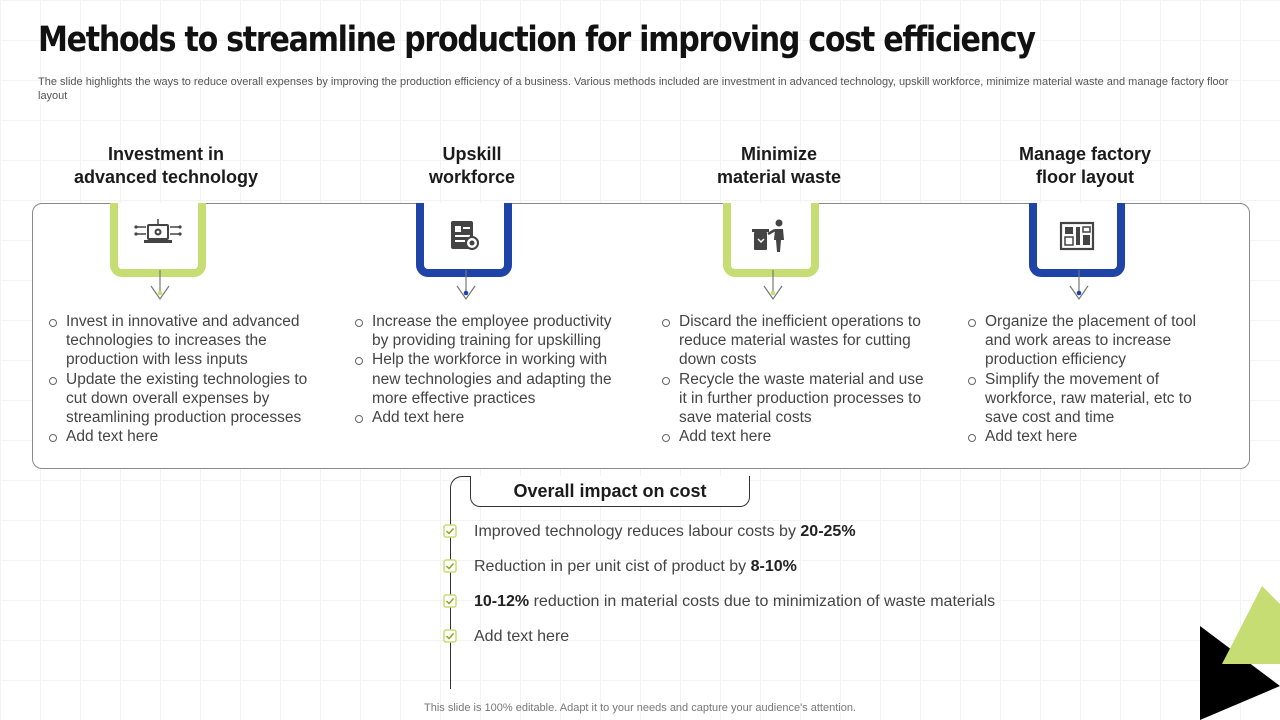 The image size is (1280, 720). I want to click on heading-line-1: Manage factory, so click(1085, 154).